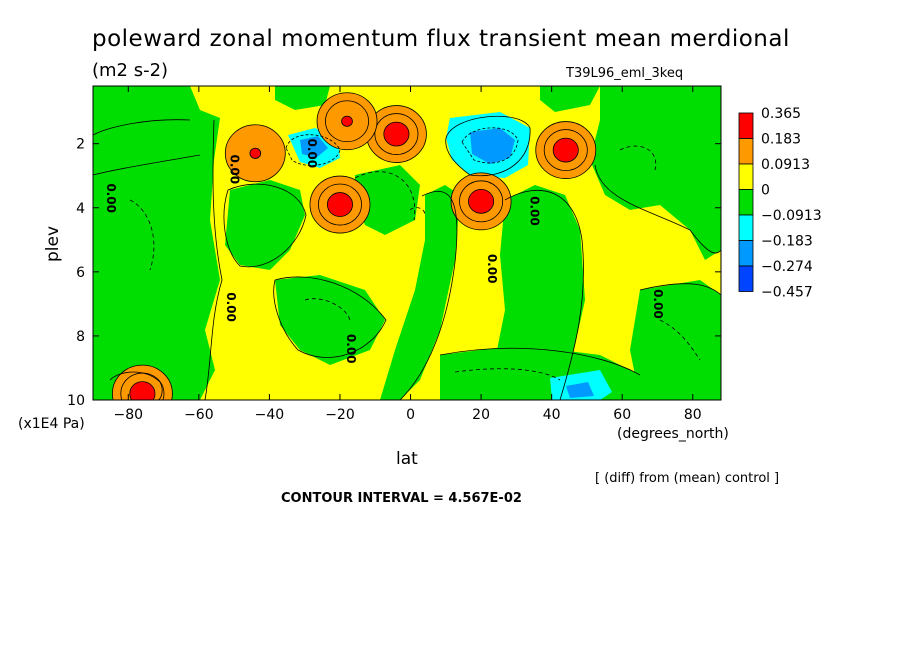  What do you see at coordinates (791, 216) in the screenshot?
I see `legend-level-label: −0.0913` at bounding box center [791, 216].